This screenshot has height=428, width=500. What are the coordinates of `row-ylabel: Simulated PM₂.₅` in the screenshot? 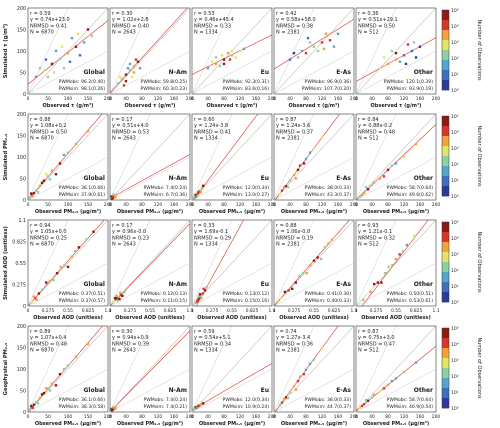 It's located at (6, 157).